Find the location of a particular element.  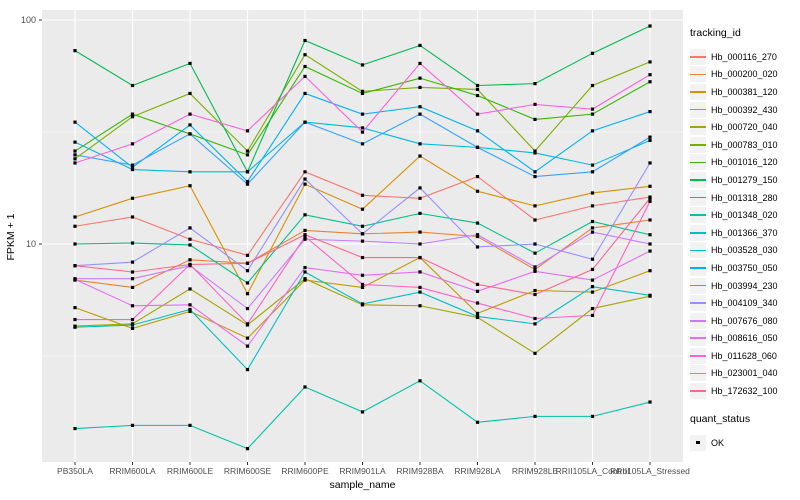

y-axis-title: FPKM + 1 is located at coordinates (11, 237).